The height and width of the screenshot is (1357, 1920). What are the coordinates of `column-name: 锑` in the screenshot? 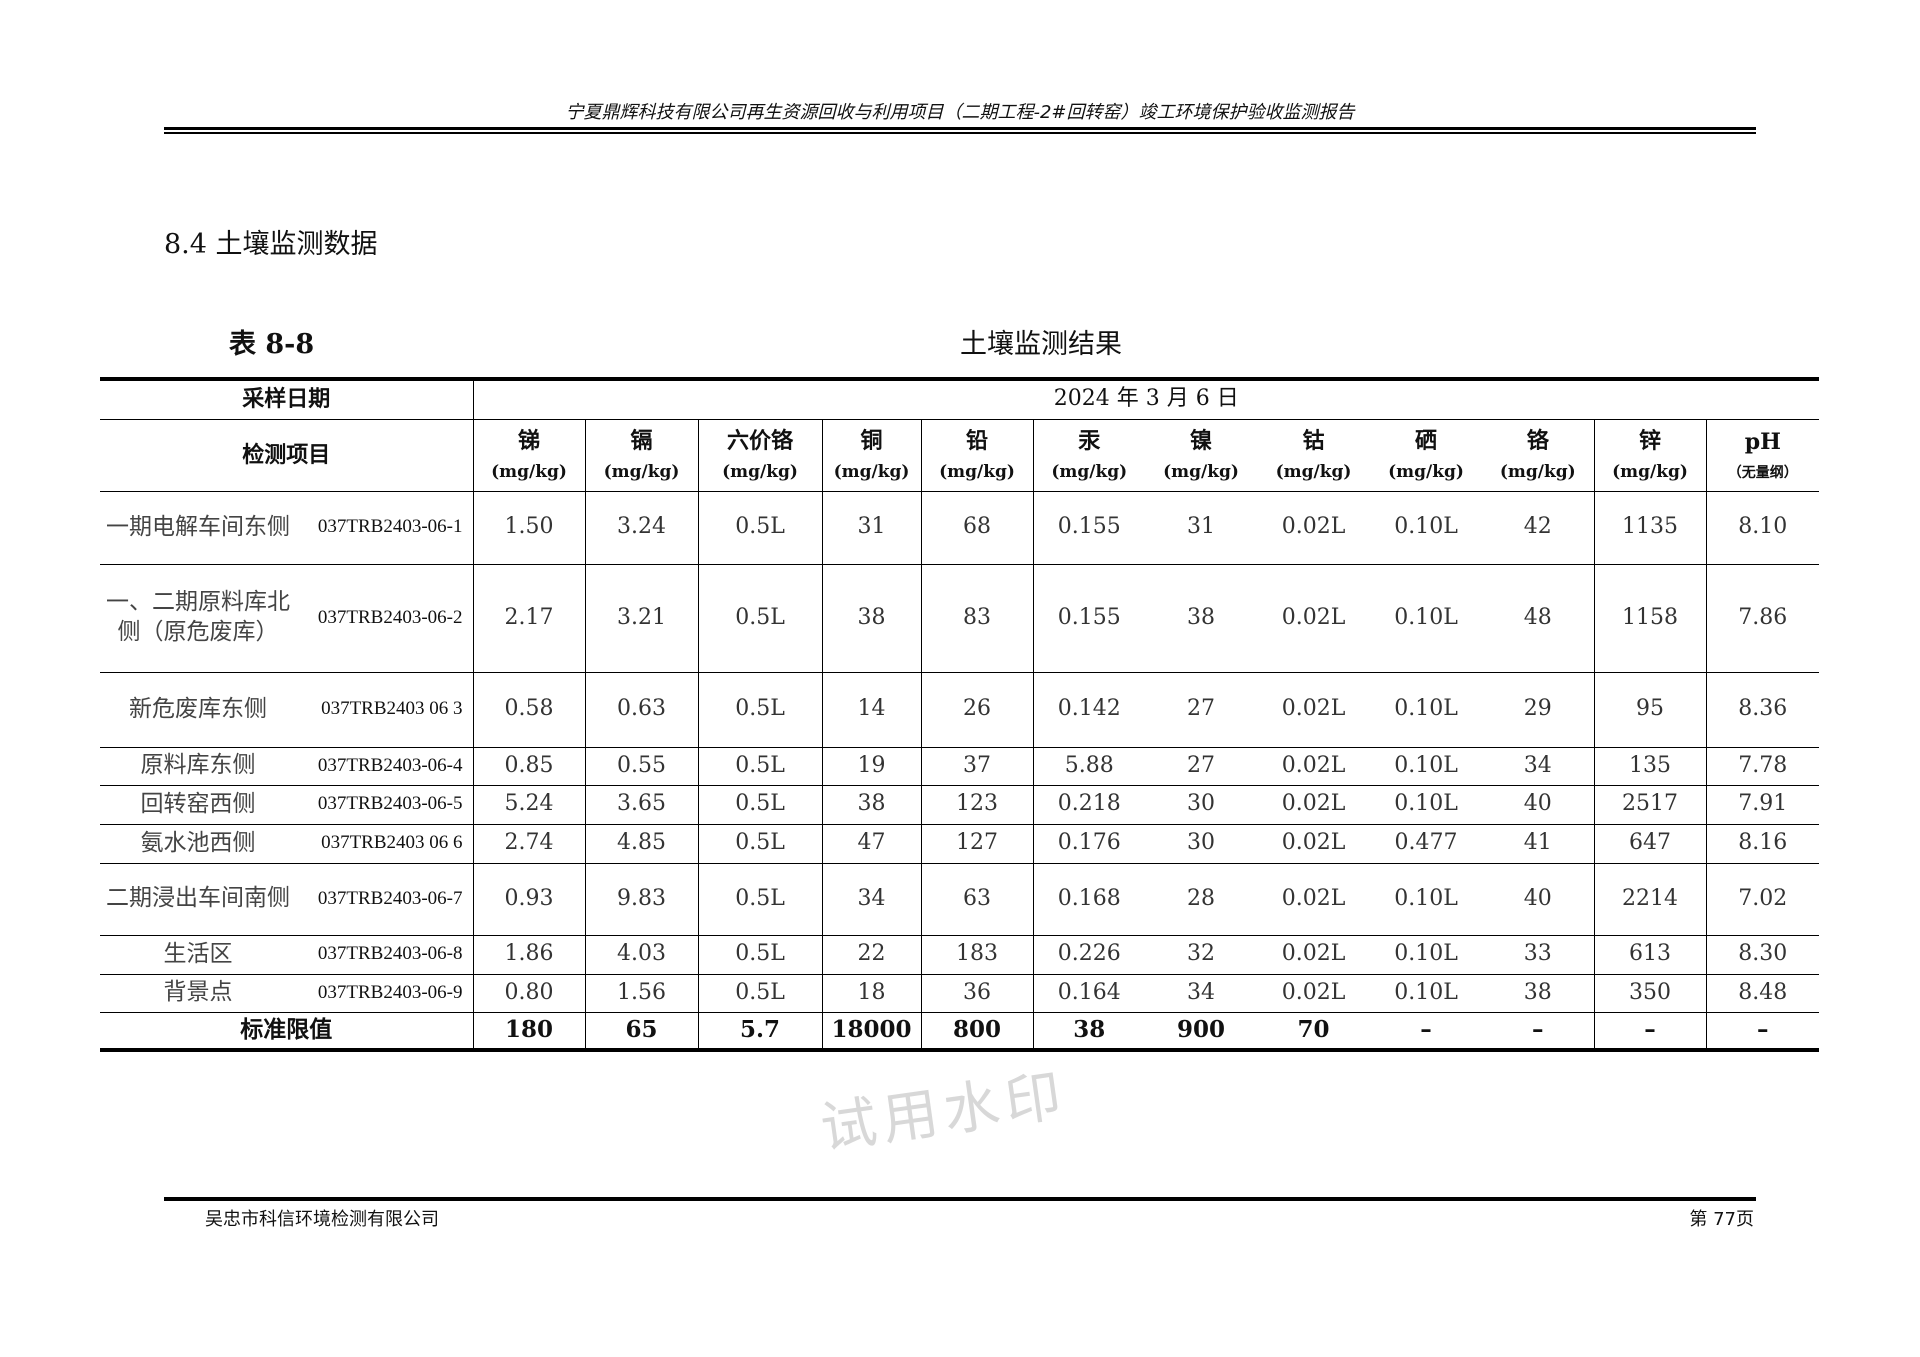 It's located at (529, 440).